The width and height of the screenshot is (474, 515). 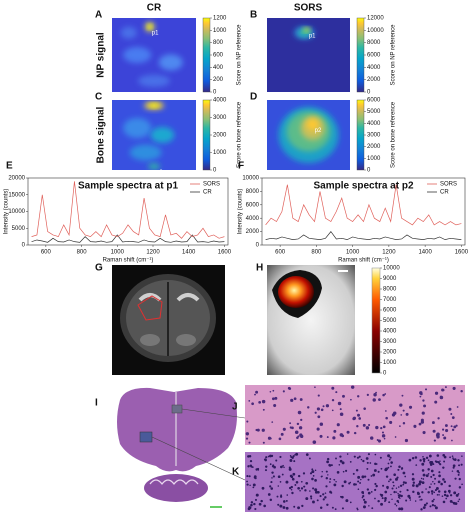 What do you see at coordinates (250, 179) in the screenshot?
I see `y-tick-label: 10000` at bounding box center [250, 179].